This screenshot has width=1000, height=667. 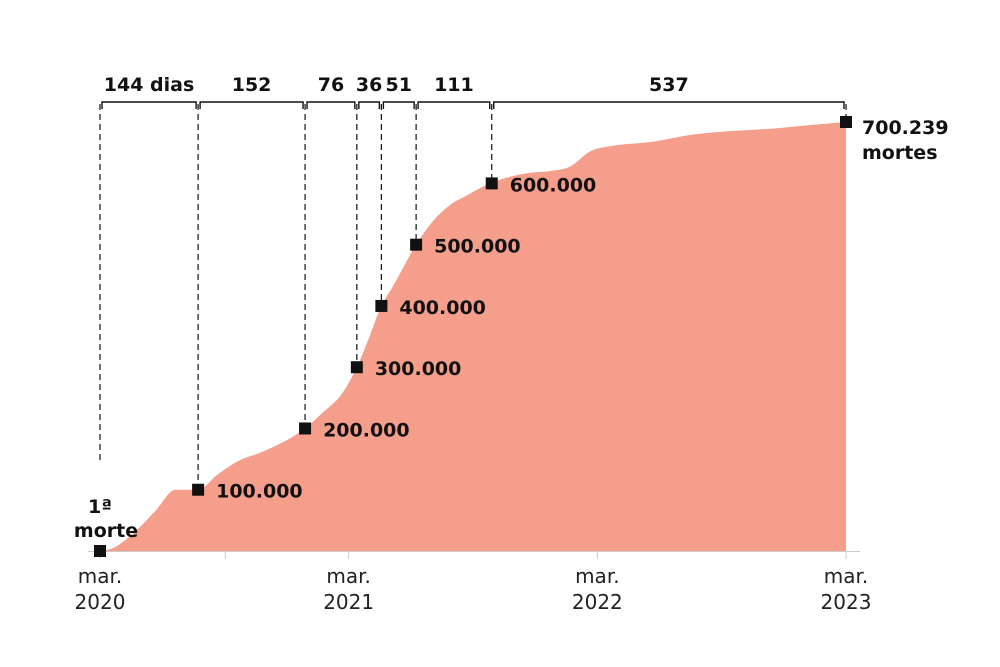 I want to click on milestone-label: 100.000, so click(x=259, y=492).